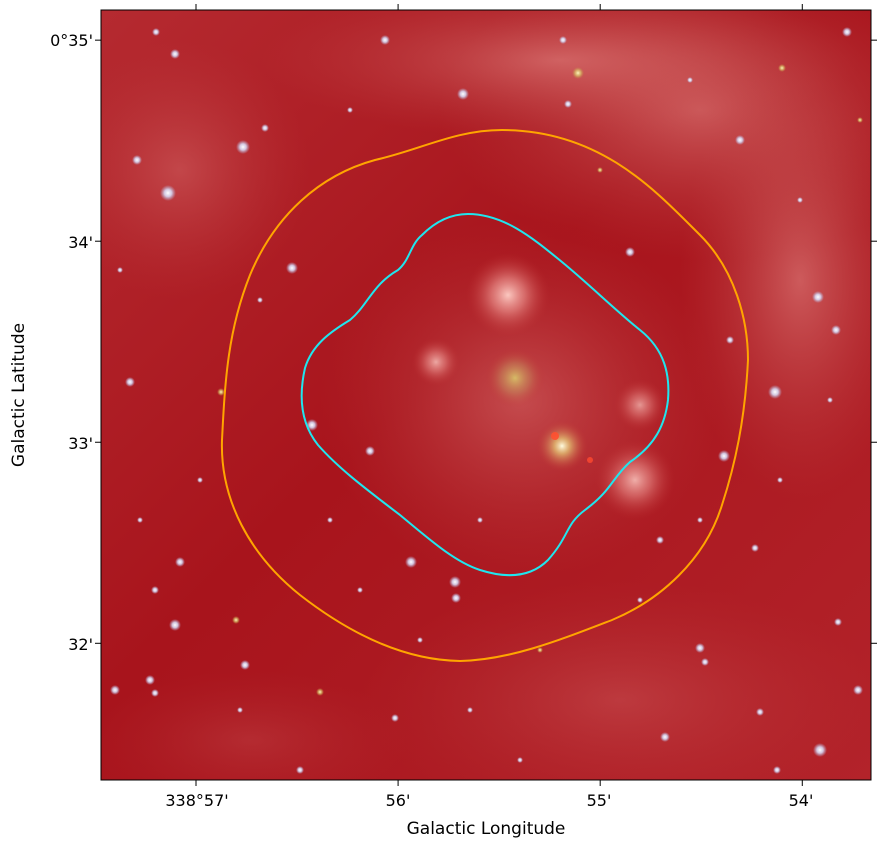 Image resolution: width=880 pixels, height=848 pixels. I want to click on x-tick-labels: 338°57' 56' 55' 54', so click(489, 800).